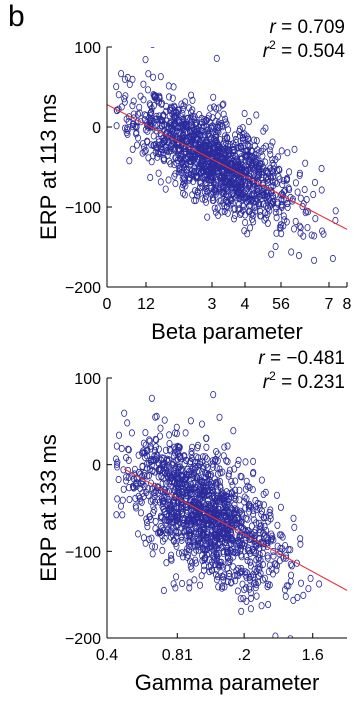 This screenshot has width=354, height=704. What do you see at coordinates (107, 304) in the screenshot?
I see `x-tick-label: 0` at bounding box center [107, 304].